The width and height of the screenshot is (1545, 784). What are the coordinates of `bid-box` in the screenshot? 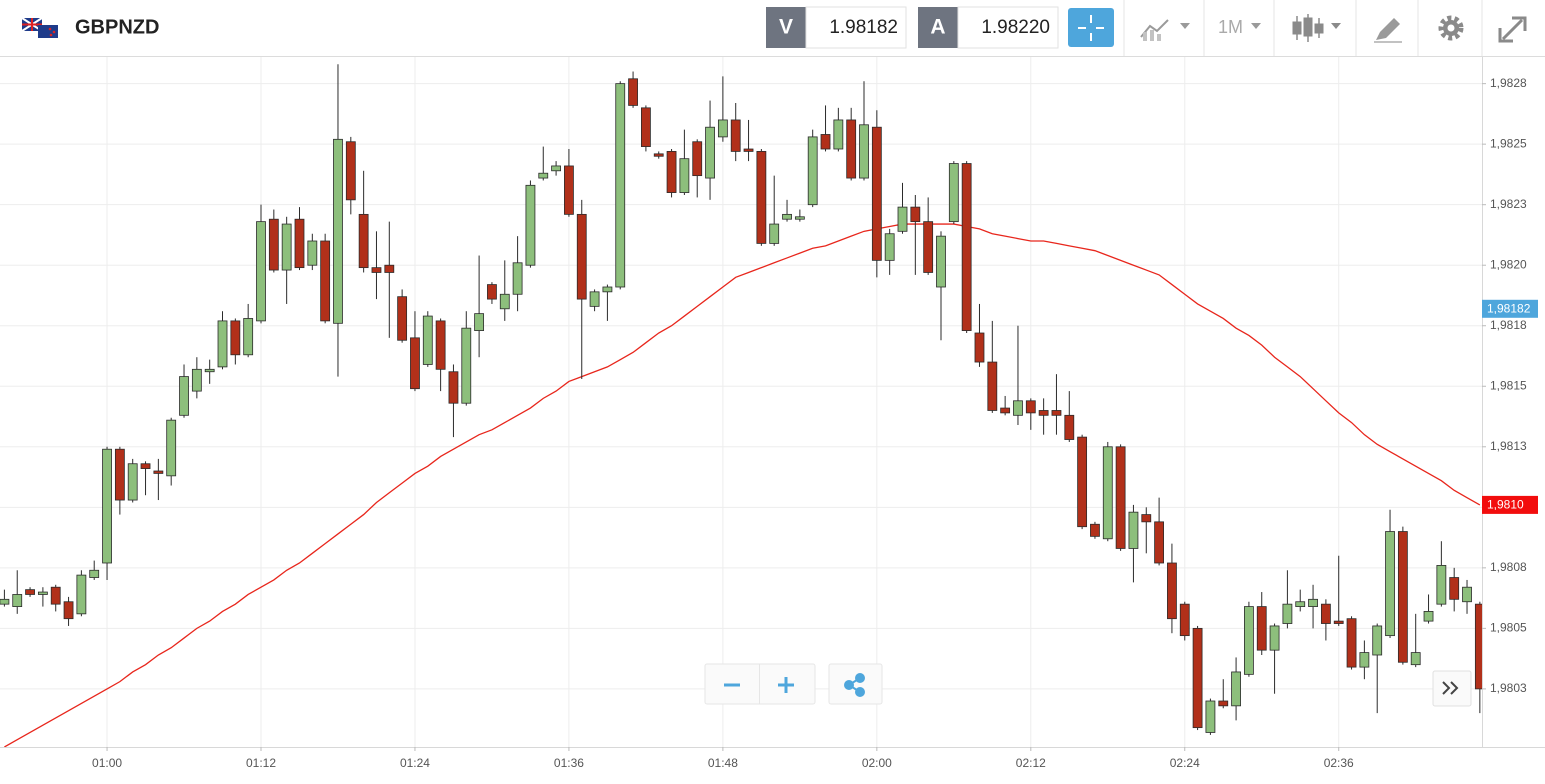 It's located at (856, 27).